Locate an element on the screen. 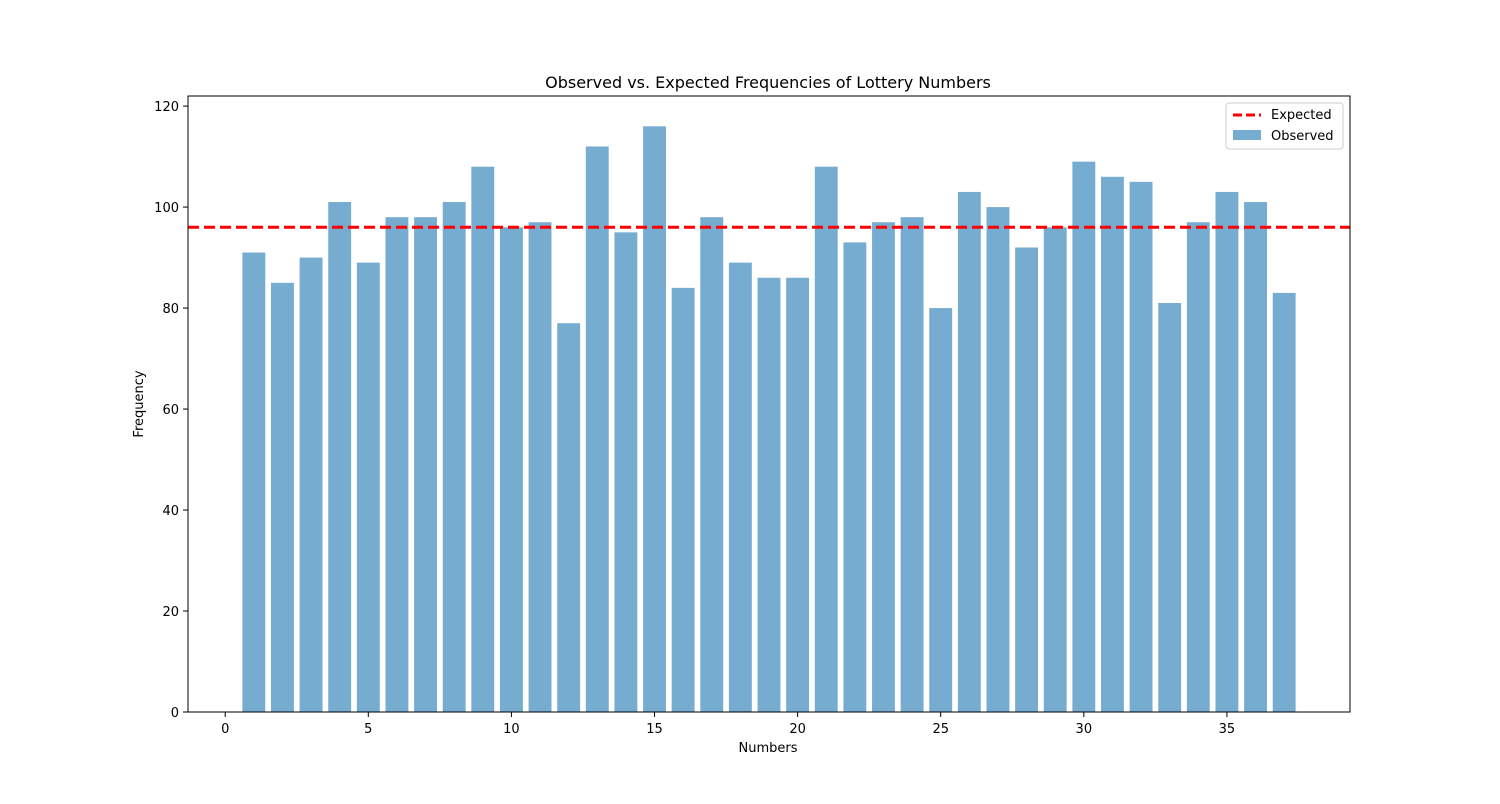 This screenshot has width=1500, height=804. y-tick-label-40: 40 is located at coordinates (170, 511).